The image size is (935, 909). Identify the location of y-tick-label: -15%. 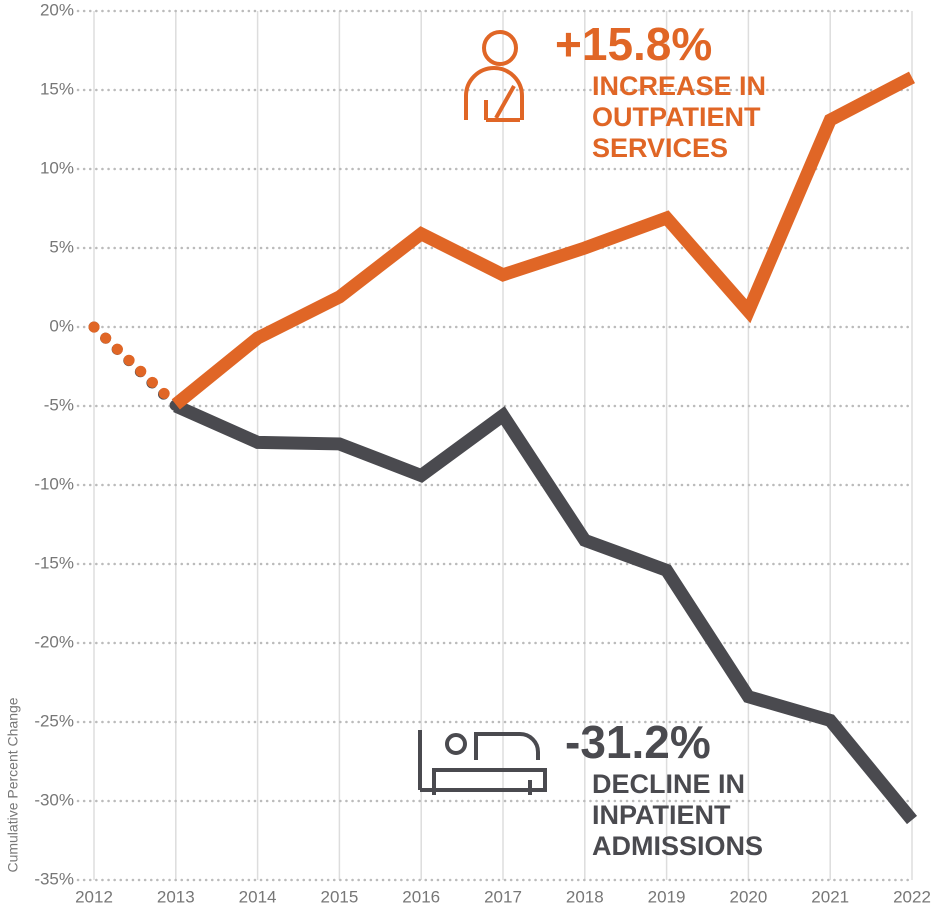
(54, 562).